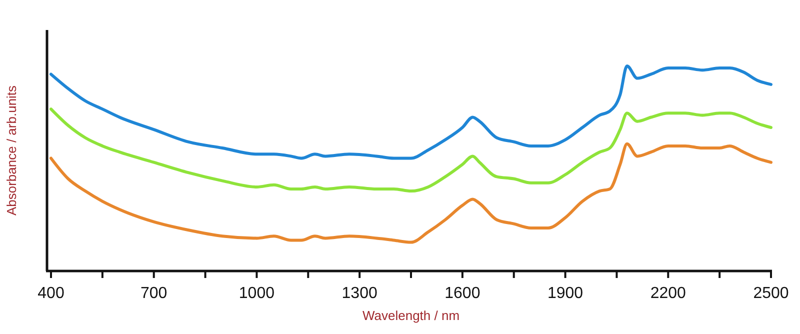  Describe the element at coordinates (411, 315) in the screenshot. I see `x-axis-title: Wavelength / nm` at that location.